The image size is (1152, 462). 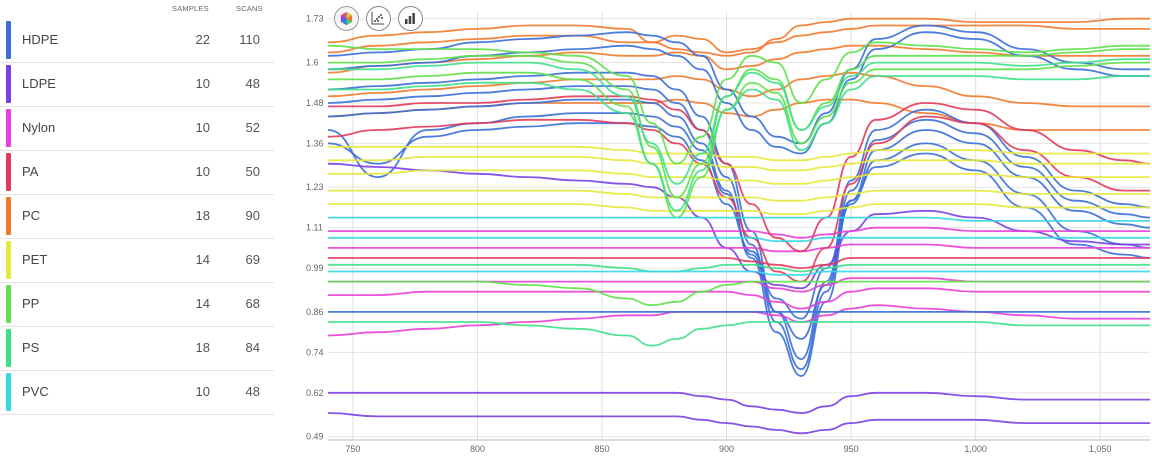 I want to click on bar-chart-icon, so click(x=410, y=20).